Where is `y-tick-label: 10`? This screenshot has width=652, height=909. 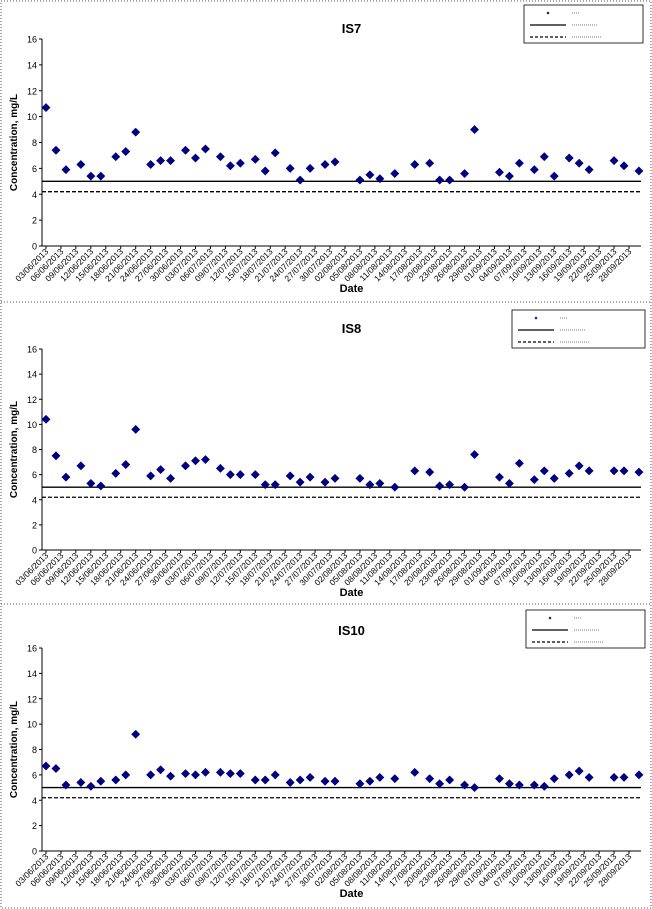 y-tick-label: 10 is located at coordinates (32, 725).